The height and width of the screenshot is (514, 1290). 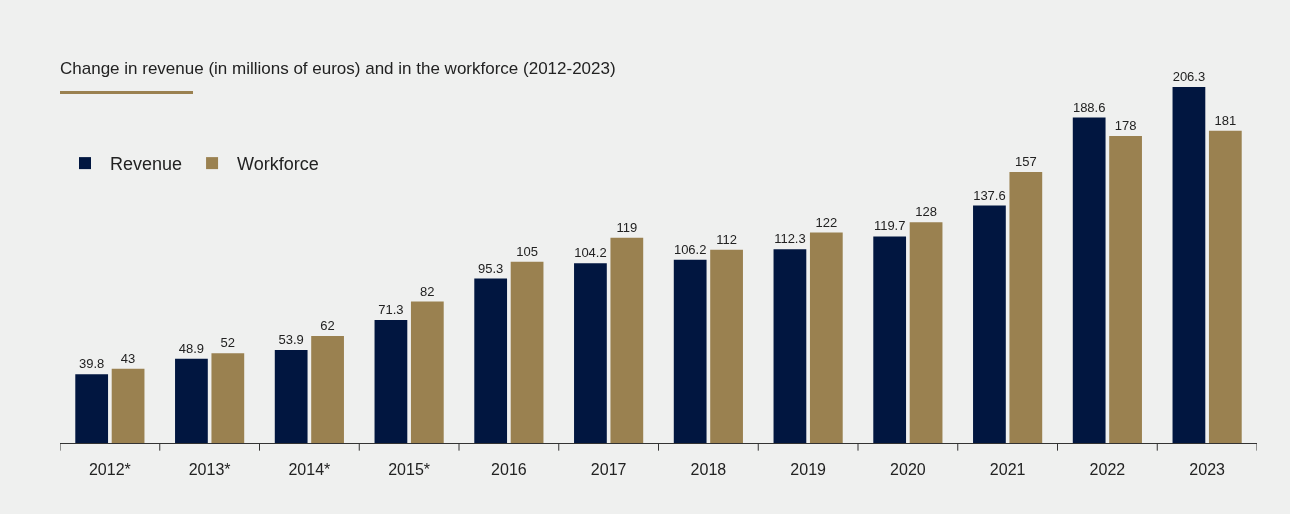 I want to click on data-label: 178, so click(x=1125, y=125).